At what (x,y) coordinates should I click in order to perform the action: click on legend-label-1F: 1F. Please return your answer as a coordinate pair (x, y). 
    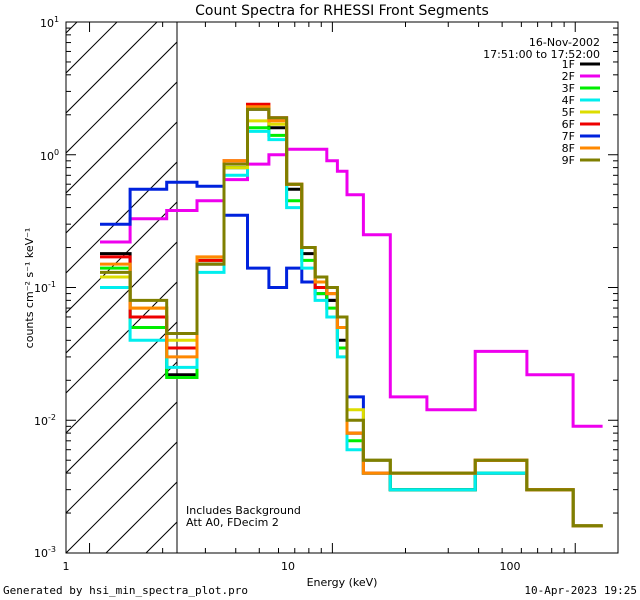
    Looking at the image, I should click on (568, 64).